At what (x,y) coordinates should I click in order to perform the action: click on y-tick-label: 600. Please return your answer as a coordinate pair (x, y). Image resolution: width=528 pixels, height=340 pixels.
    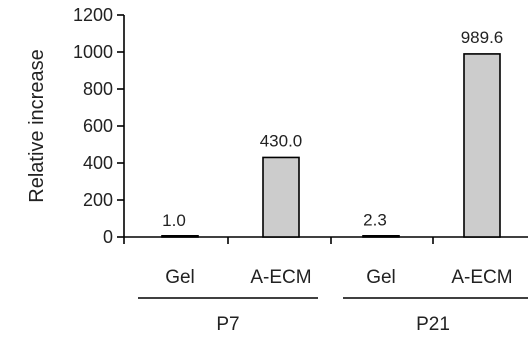
    Looking at the image, I should click on (98, 126).